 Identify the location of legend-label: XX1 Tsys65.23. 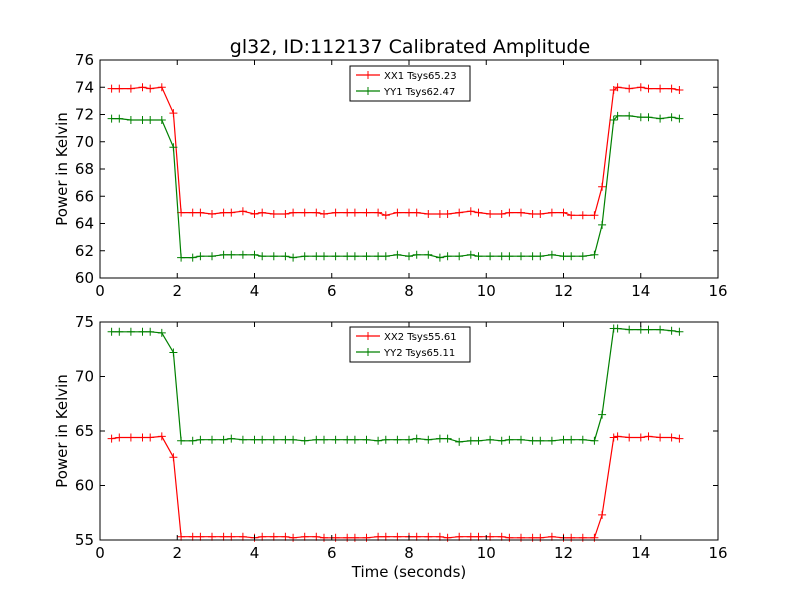
(420, 76).